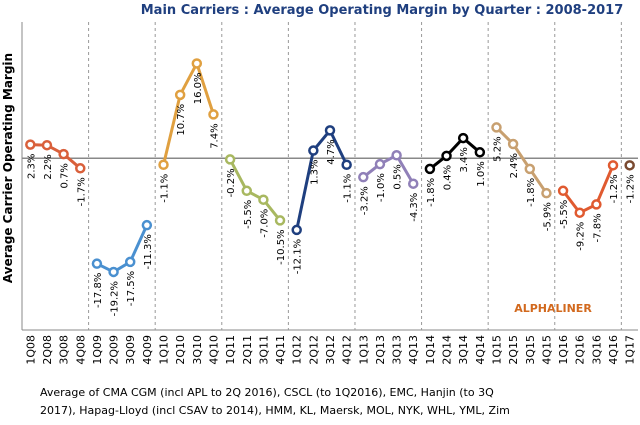 Image resolution: width=640 pixels, height=425 pixels. I want to click on value-label: -5.9%, so click(547, 216).